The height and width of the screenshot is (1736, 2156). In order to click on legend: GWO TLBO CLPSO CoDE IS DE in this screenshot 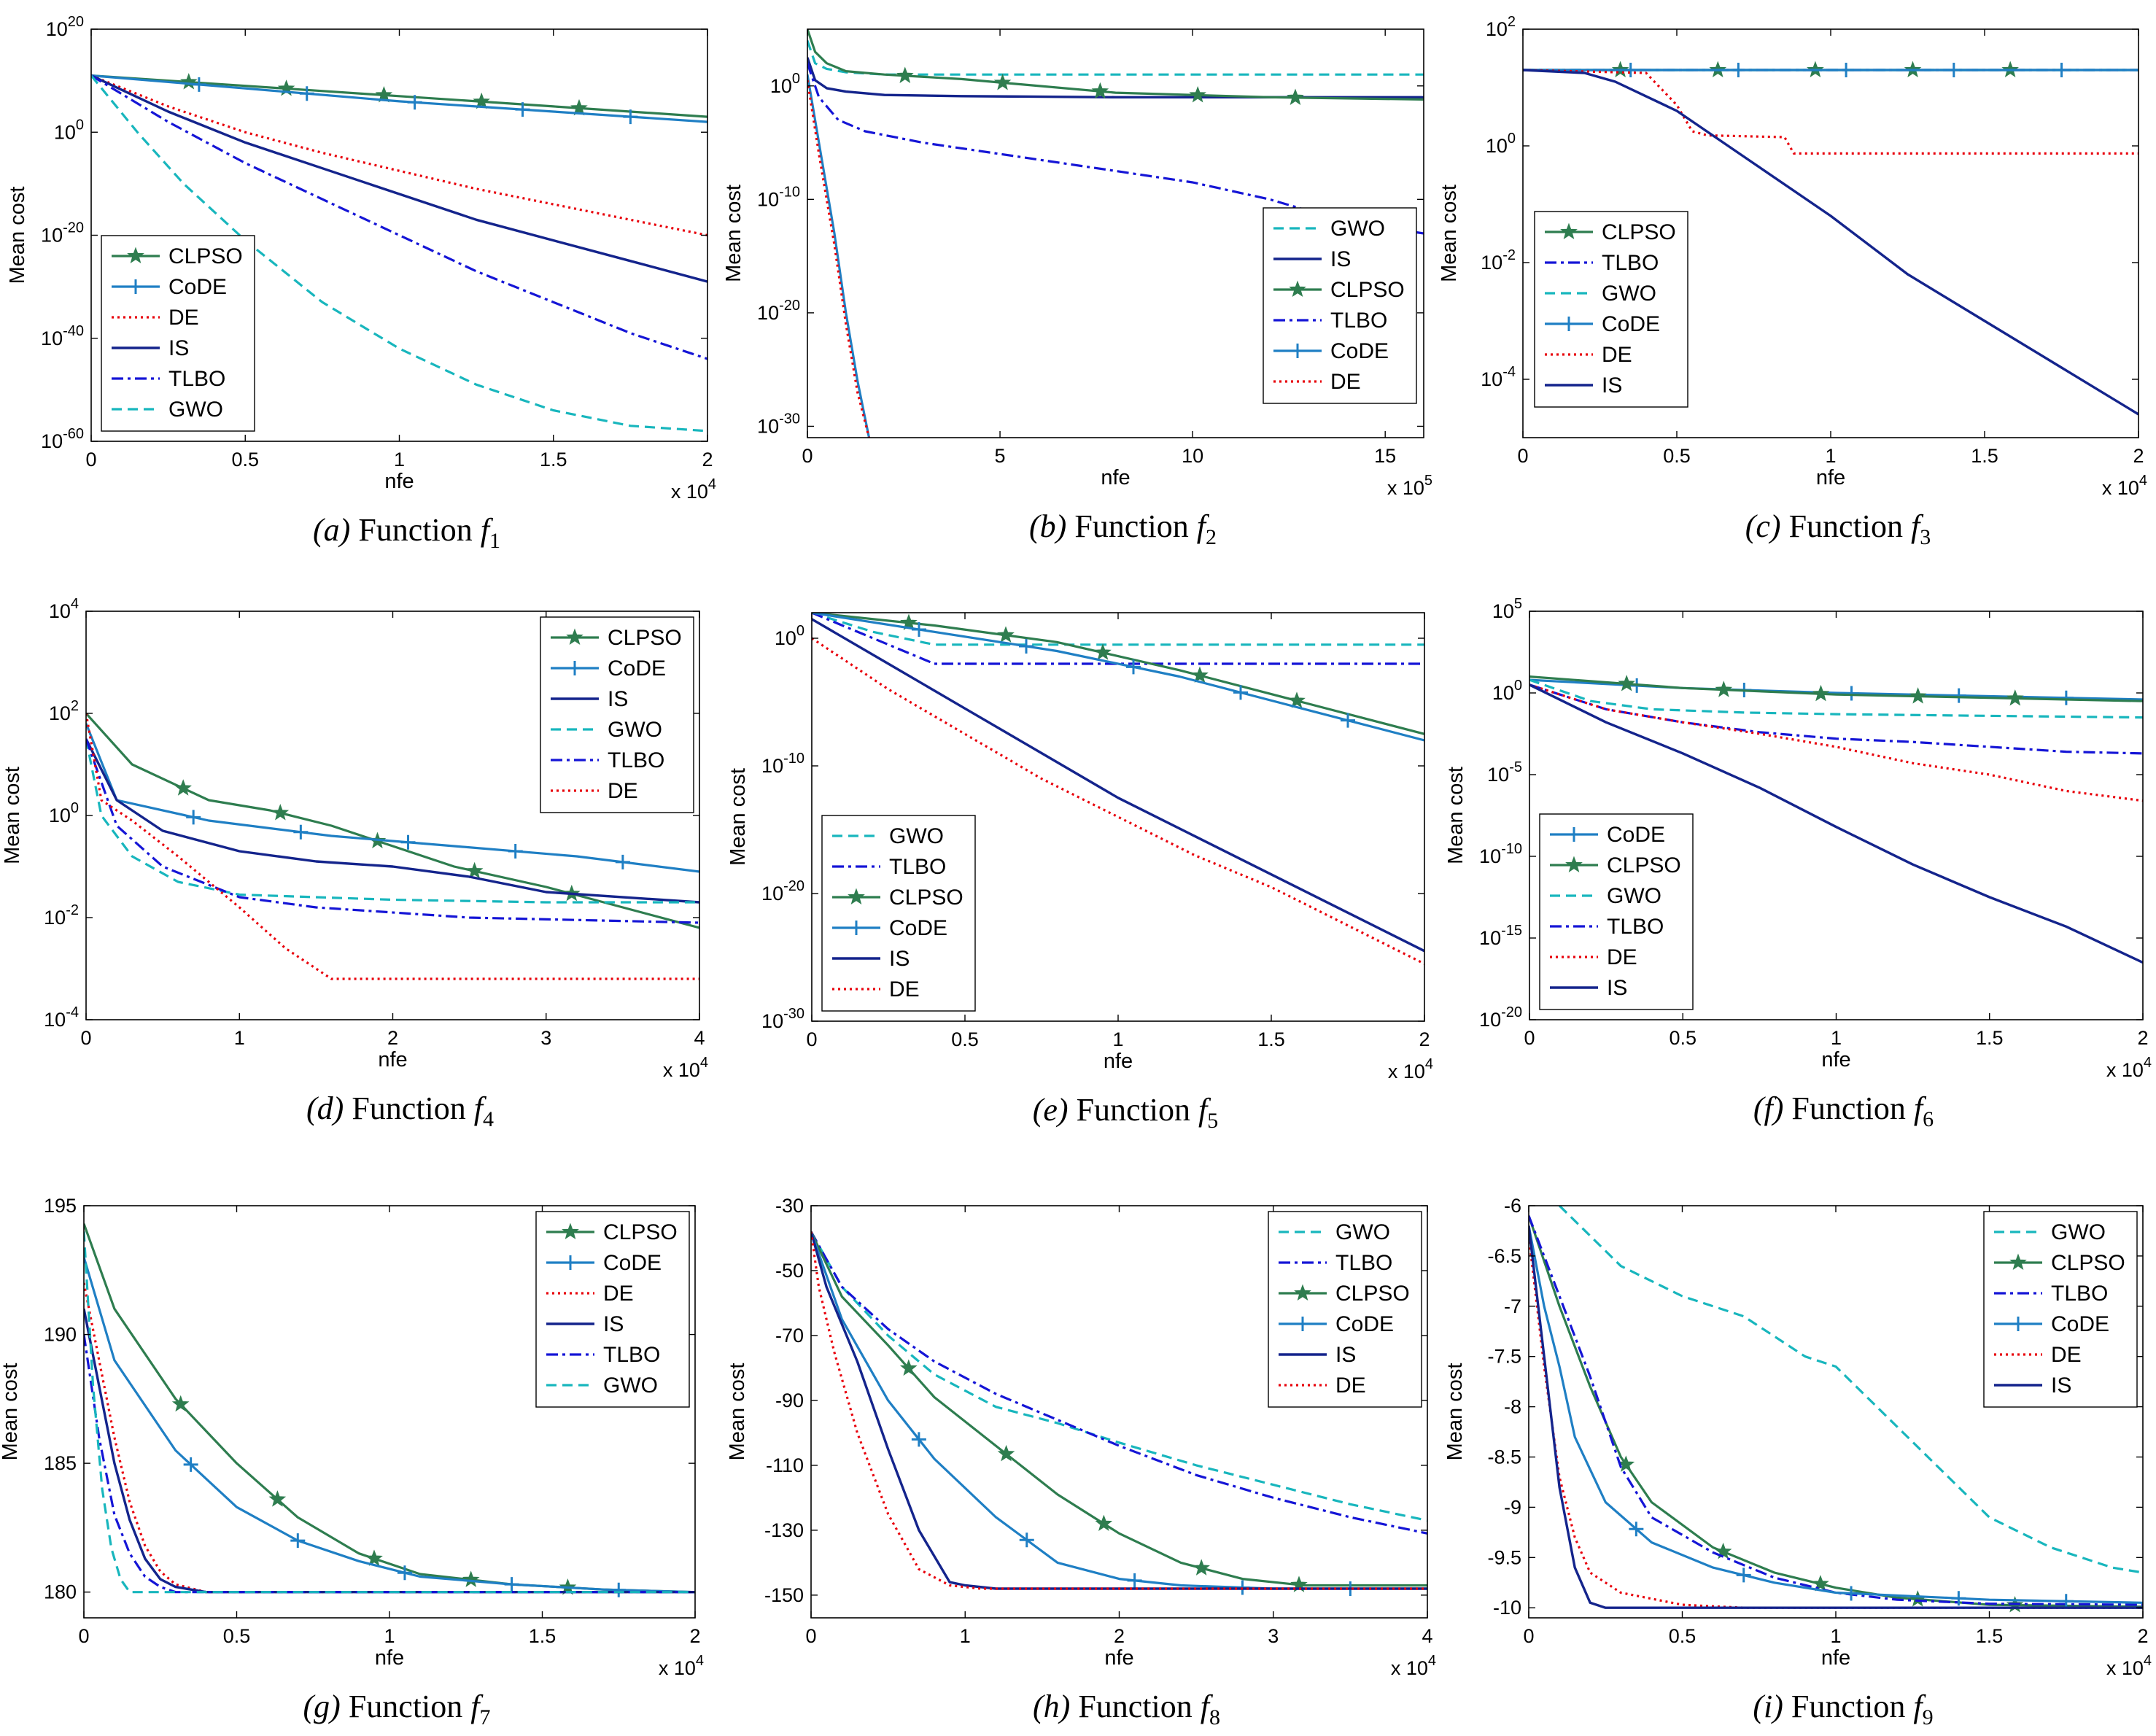, I will do `click(1345, 1309)`.